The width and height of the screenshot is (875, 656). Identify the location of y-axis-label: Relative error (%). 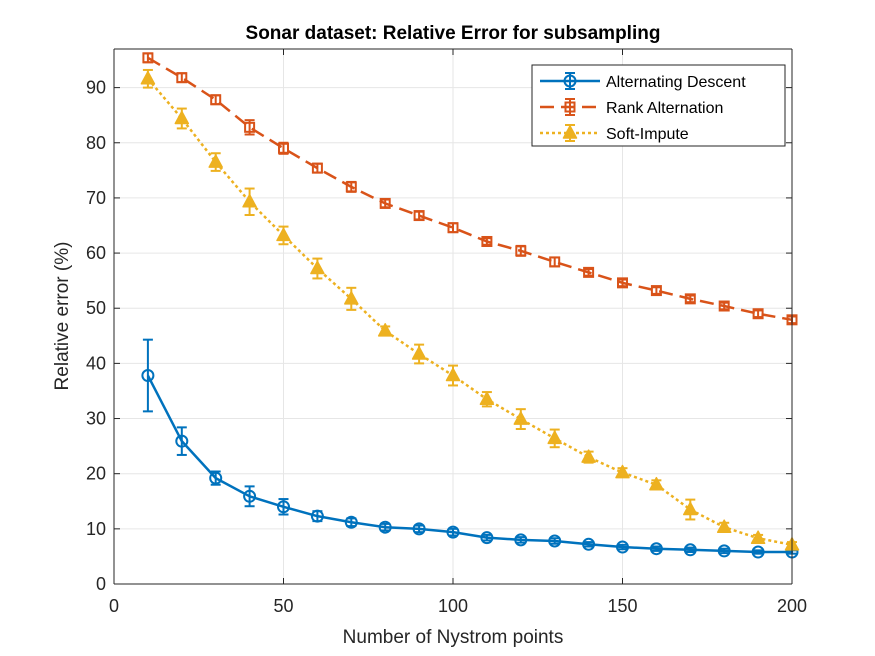
(62, 316).